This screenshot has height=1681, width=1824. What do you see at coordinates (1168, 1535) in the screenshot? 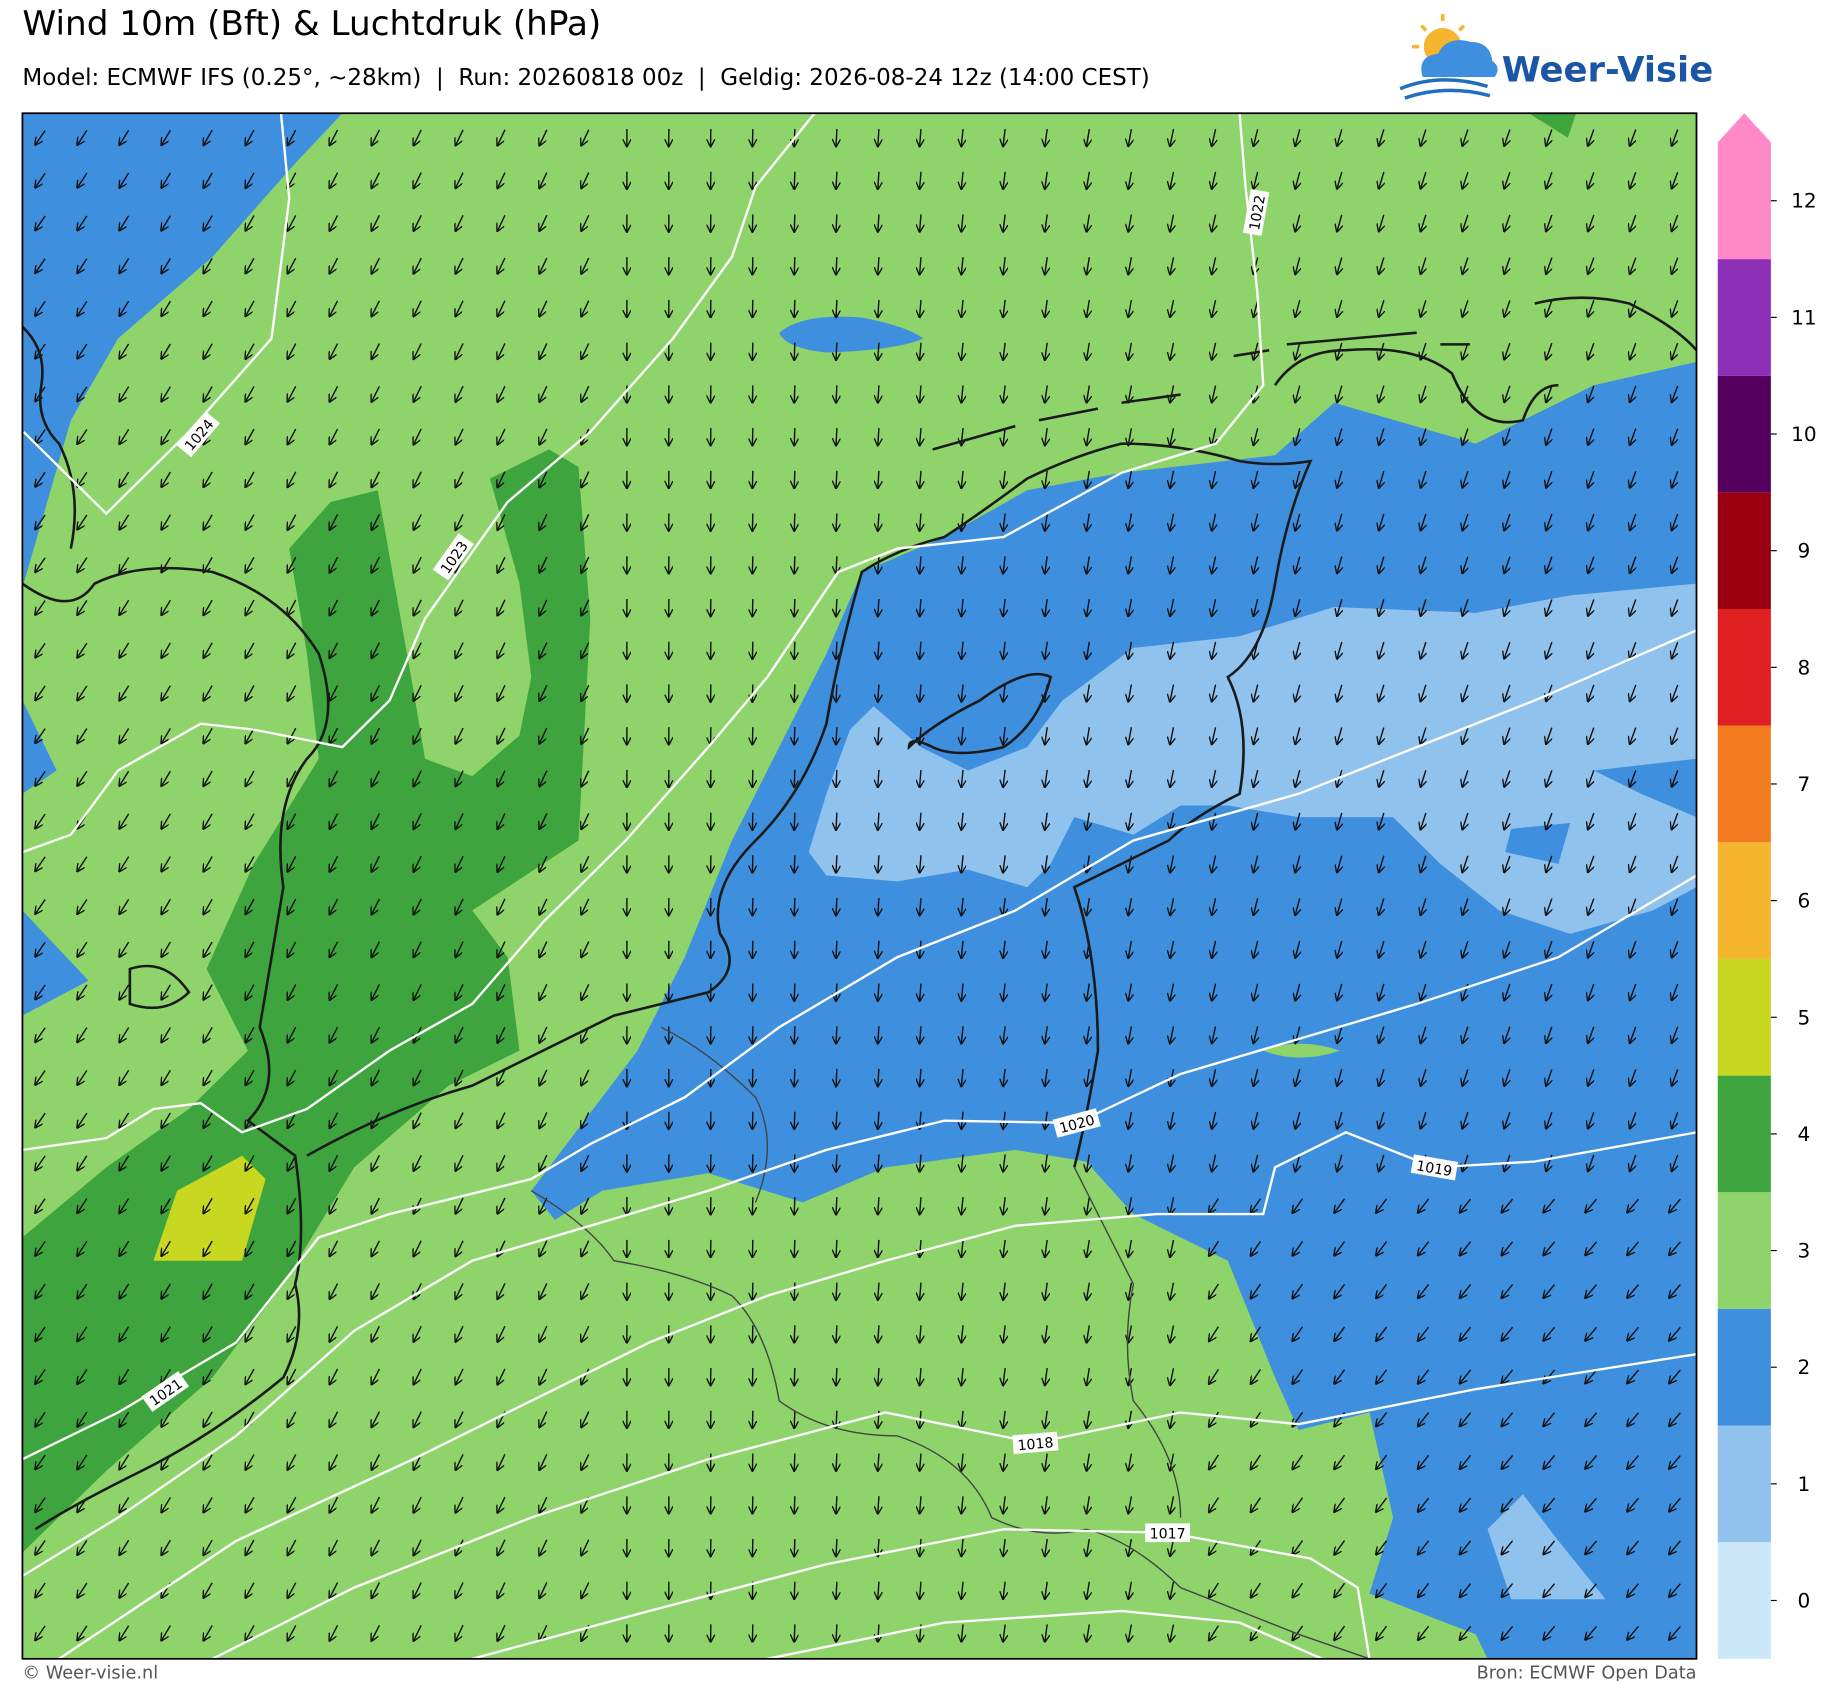
I see `isobar-label-text: 1017` at bounding box center [1168, 1535].